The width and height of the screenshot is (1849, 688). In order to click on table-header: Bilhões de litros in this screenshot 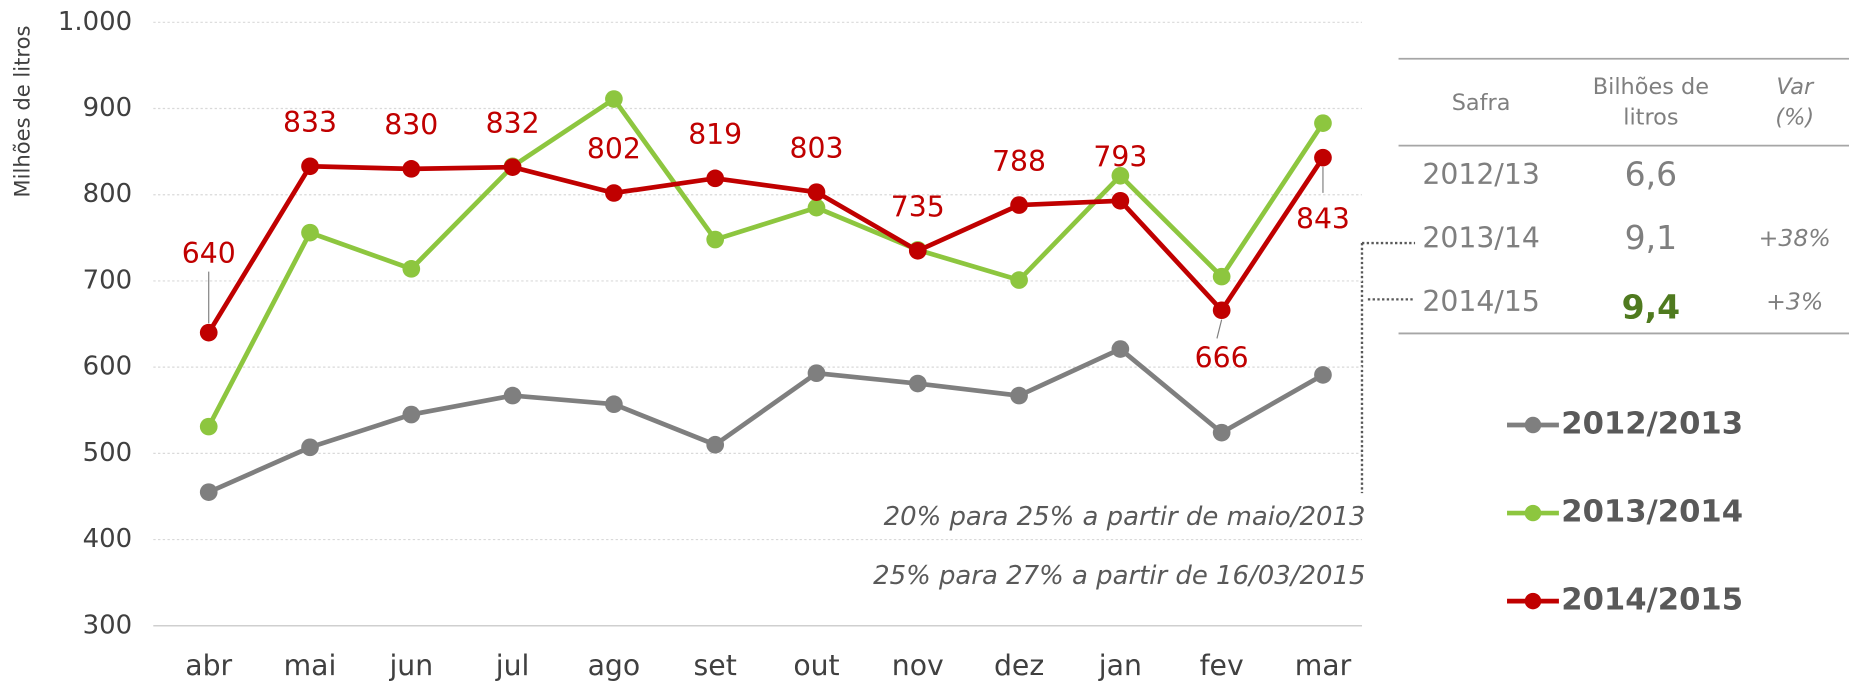, I will do `click(1651, 101)`.